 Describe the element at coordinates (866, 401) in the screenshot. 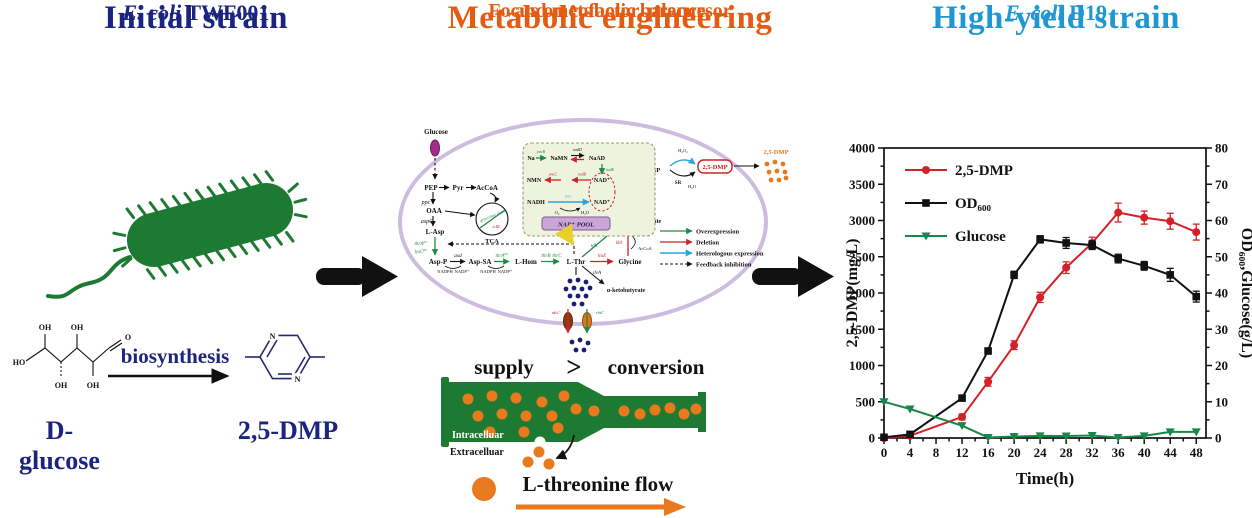

I see `y-left-label: 500` at that location.